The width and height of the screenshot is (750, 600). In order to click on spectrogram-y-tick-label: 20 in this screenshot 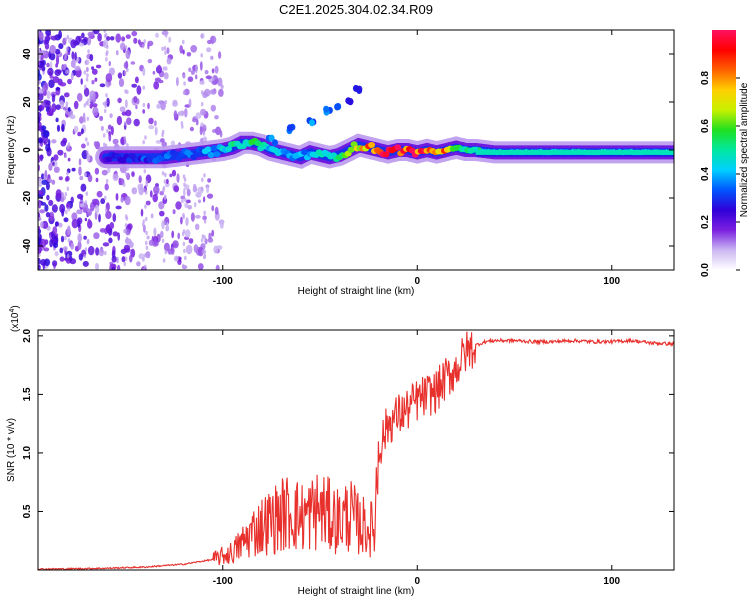, I will do `click(27, 102)`.